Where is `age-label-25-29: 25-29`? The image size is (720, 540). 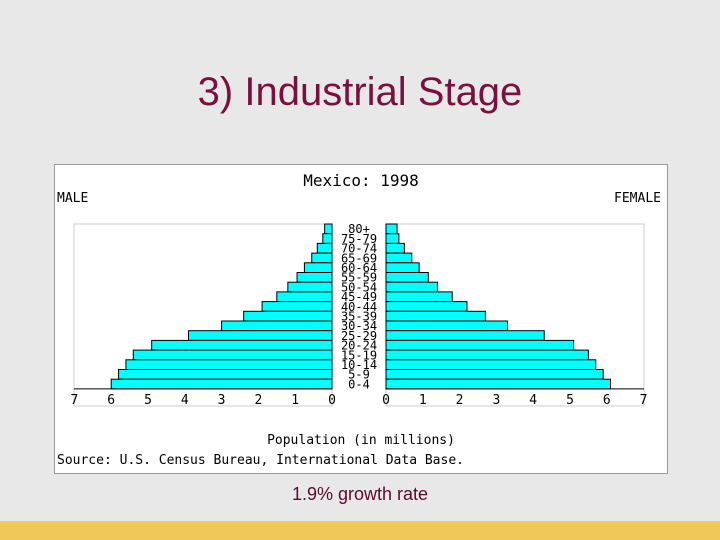
age-label-25-29: 25-29 is located at coordinates (359, 336).